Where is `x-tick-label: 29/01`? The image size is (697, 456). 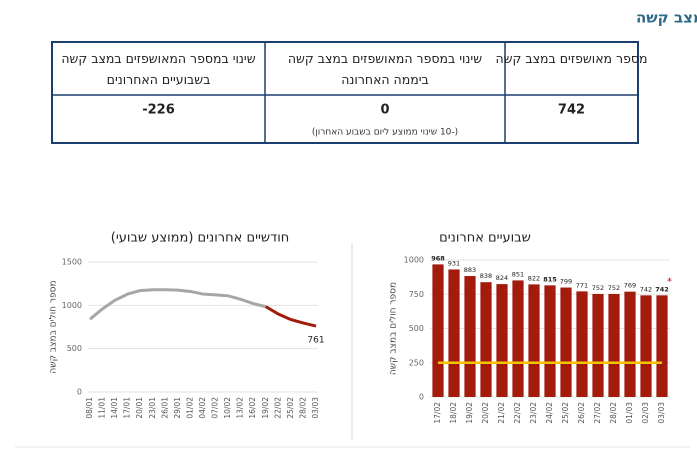
x-tick-label: 29/01 is located at coordinates (177, 408).